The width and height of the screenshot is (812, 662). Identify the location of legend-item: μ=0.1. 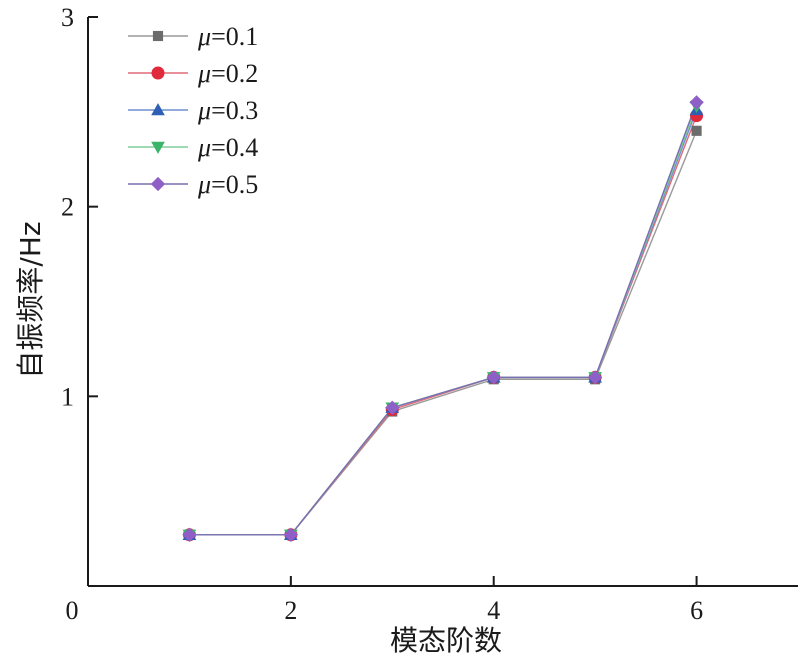
(193, 36).